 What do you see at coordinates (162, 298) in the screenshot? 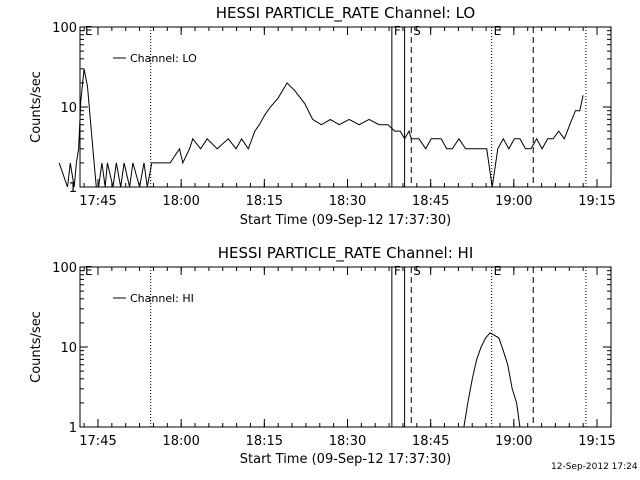
I see `legend-label: Channel: HI` at bounding box center [162, 298].